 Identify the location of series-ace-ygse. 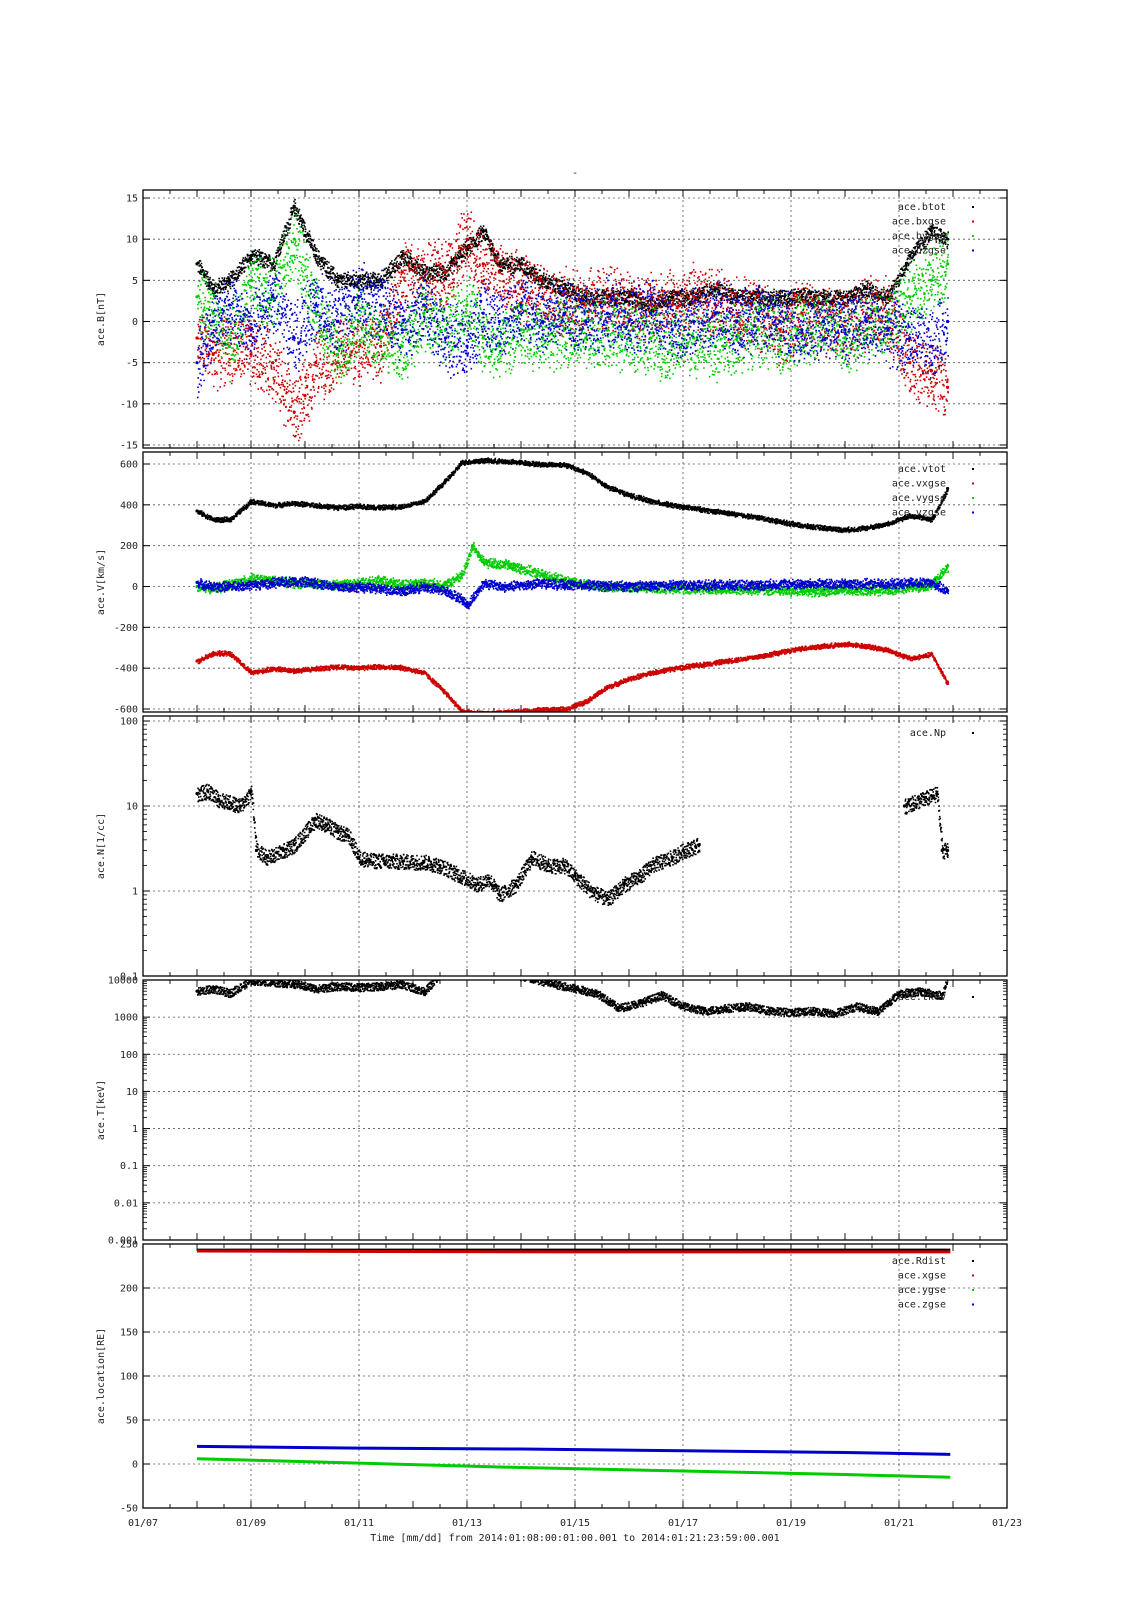
(573, 1468).